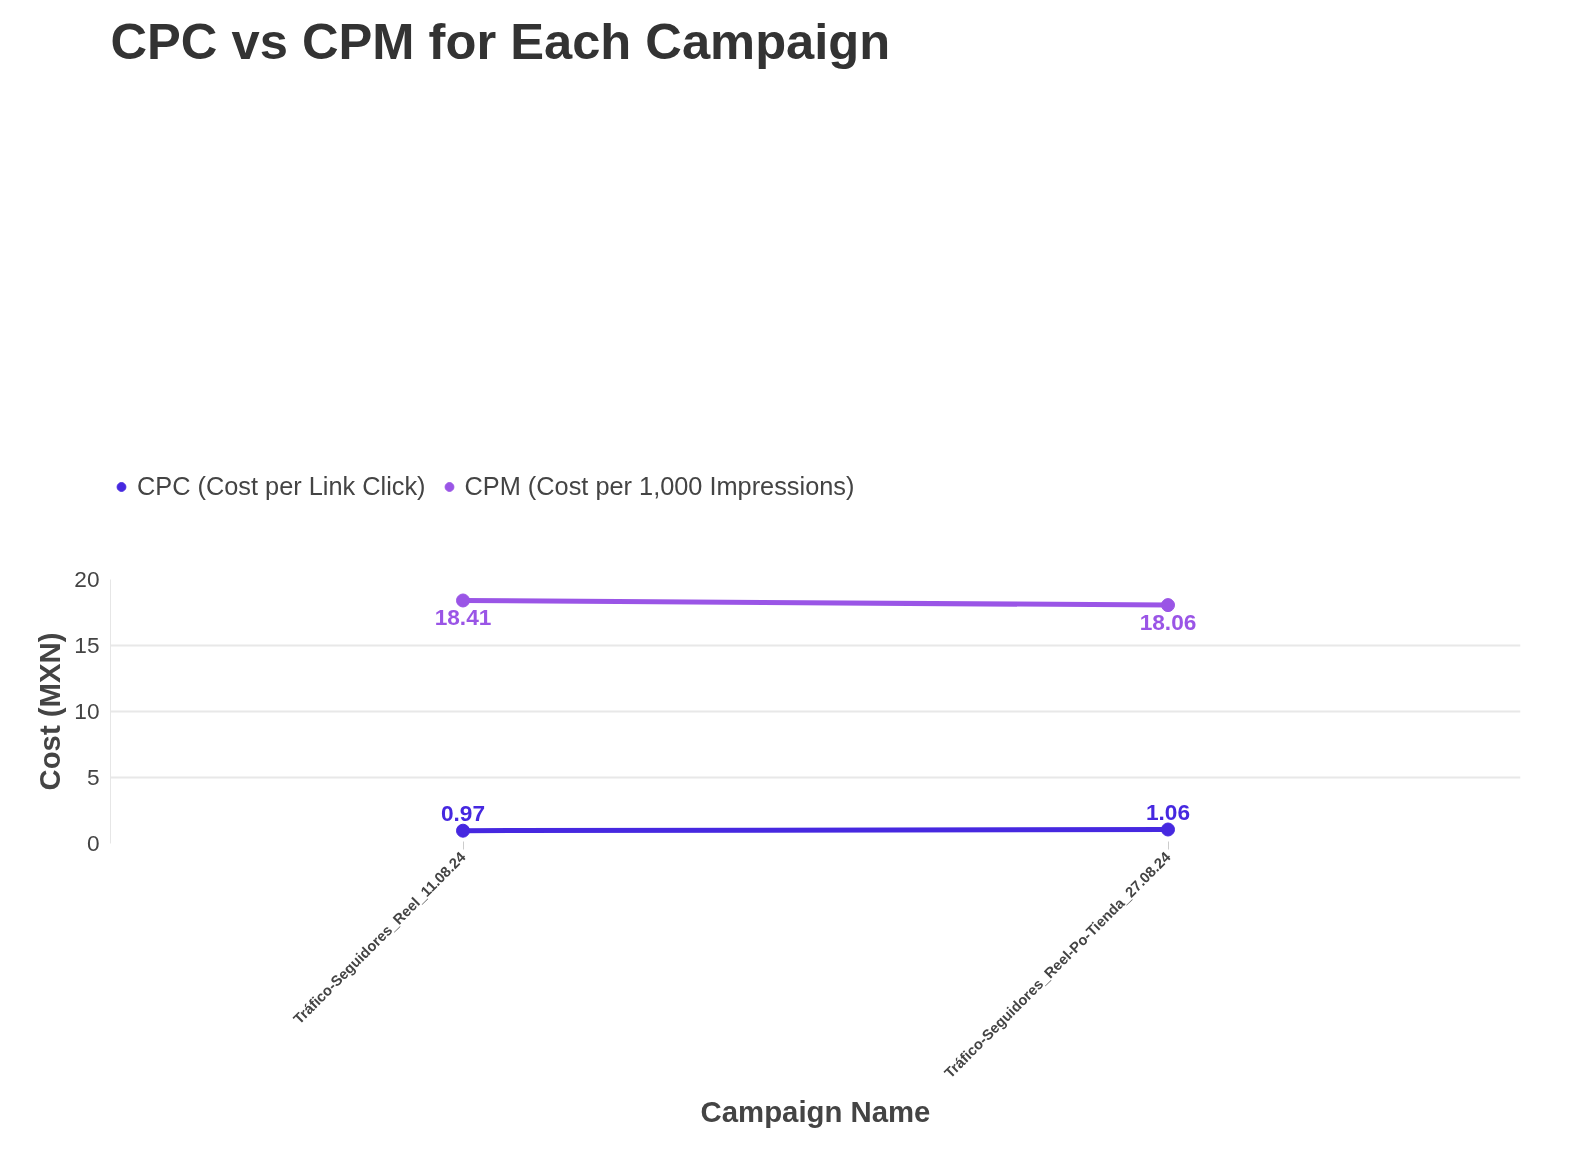 The height and width of the screenshot is (1150, 1588). What do you see at coordinates (50, 711) in the screenshot?
I see `y-axis-title: Cost (MXN)` at bounding box center [50, 711].